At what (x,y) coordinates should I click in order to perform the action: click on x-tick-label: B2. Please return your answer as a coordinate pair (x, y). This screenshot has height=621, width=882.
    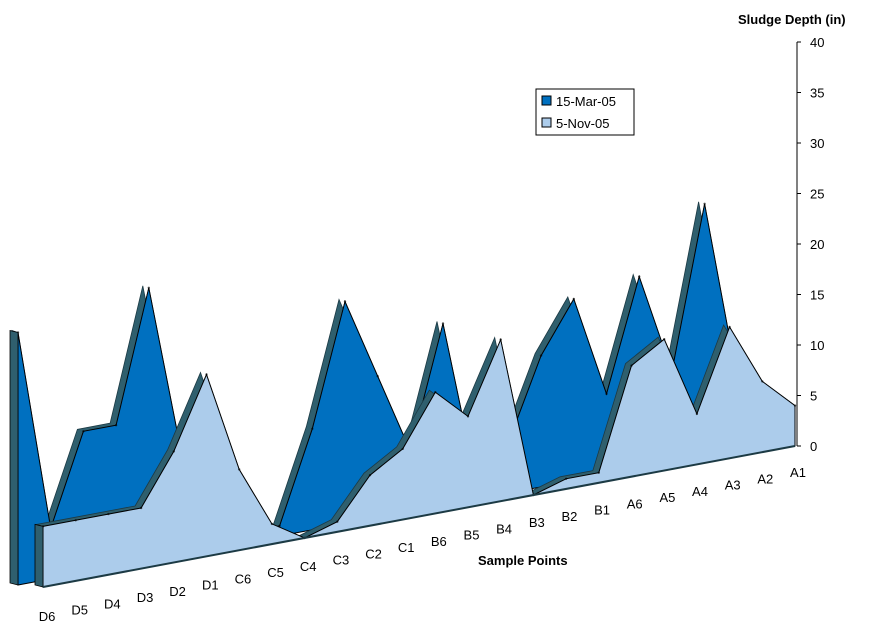
    Looking at the image, I should click on (569, 516).